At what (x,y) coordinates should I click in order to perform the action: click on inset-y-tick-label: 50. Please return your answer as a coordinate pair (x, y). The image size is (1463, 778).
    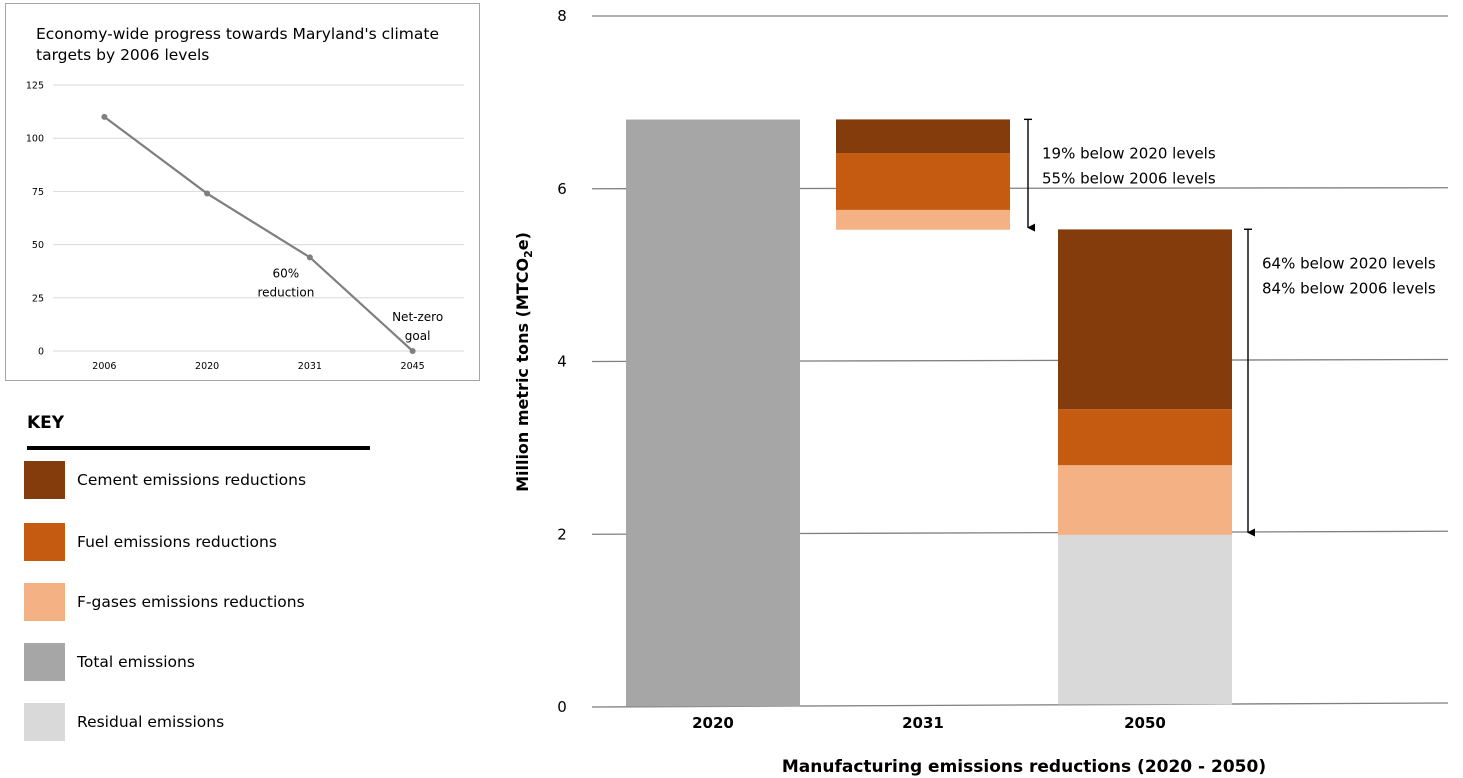
    Looking at the image, I should click on (38, 245).